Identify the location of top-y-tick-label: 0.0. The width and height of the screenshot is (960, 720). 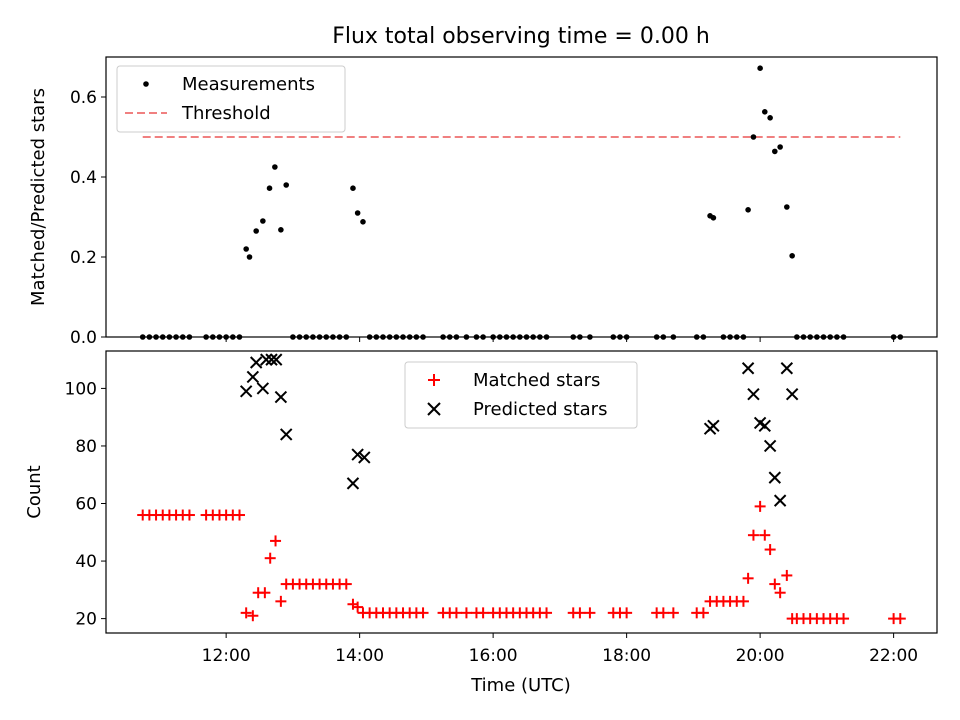
(83, 338).